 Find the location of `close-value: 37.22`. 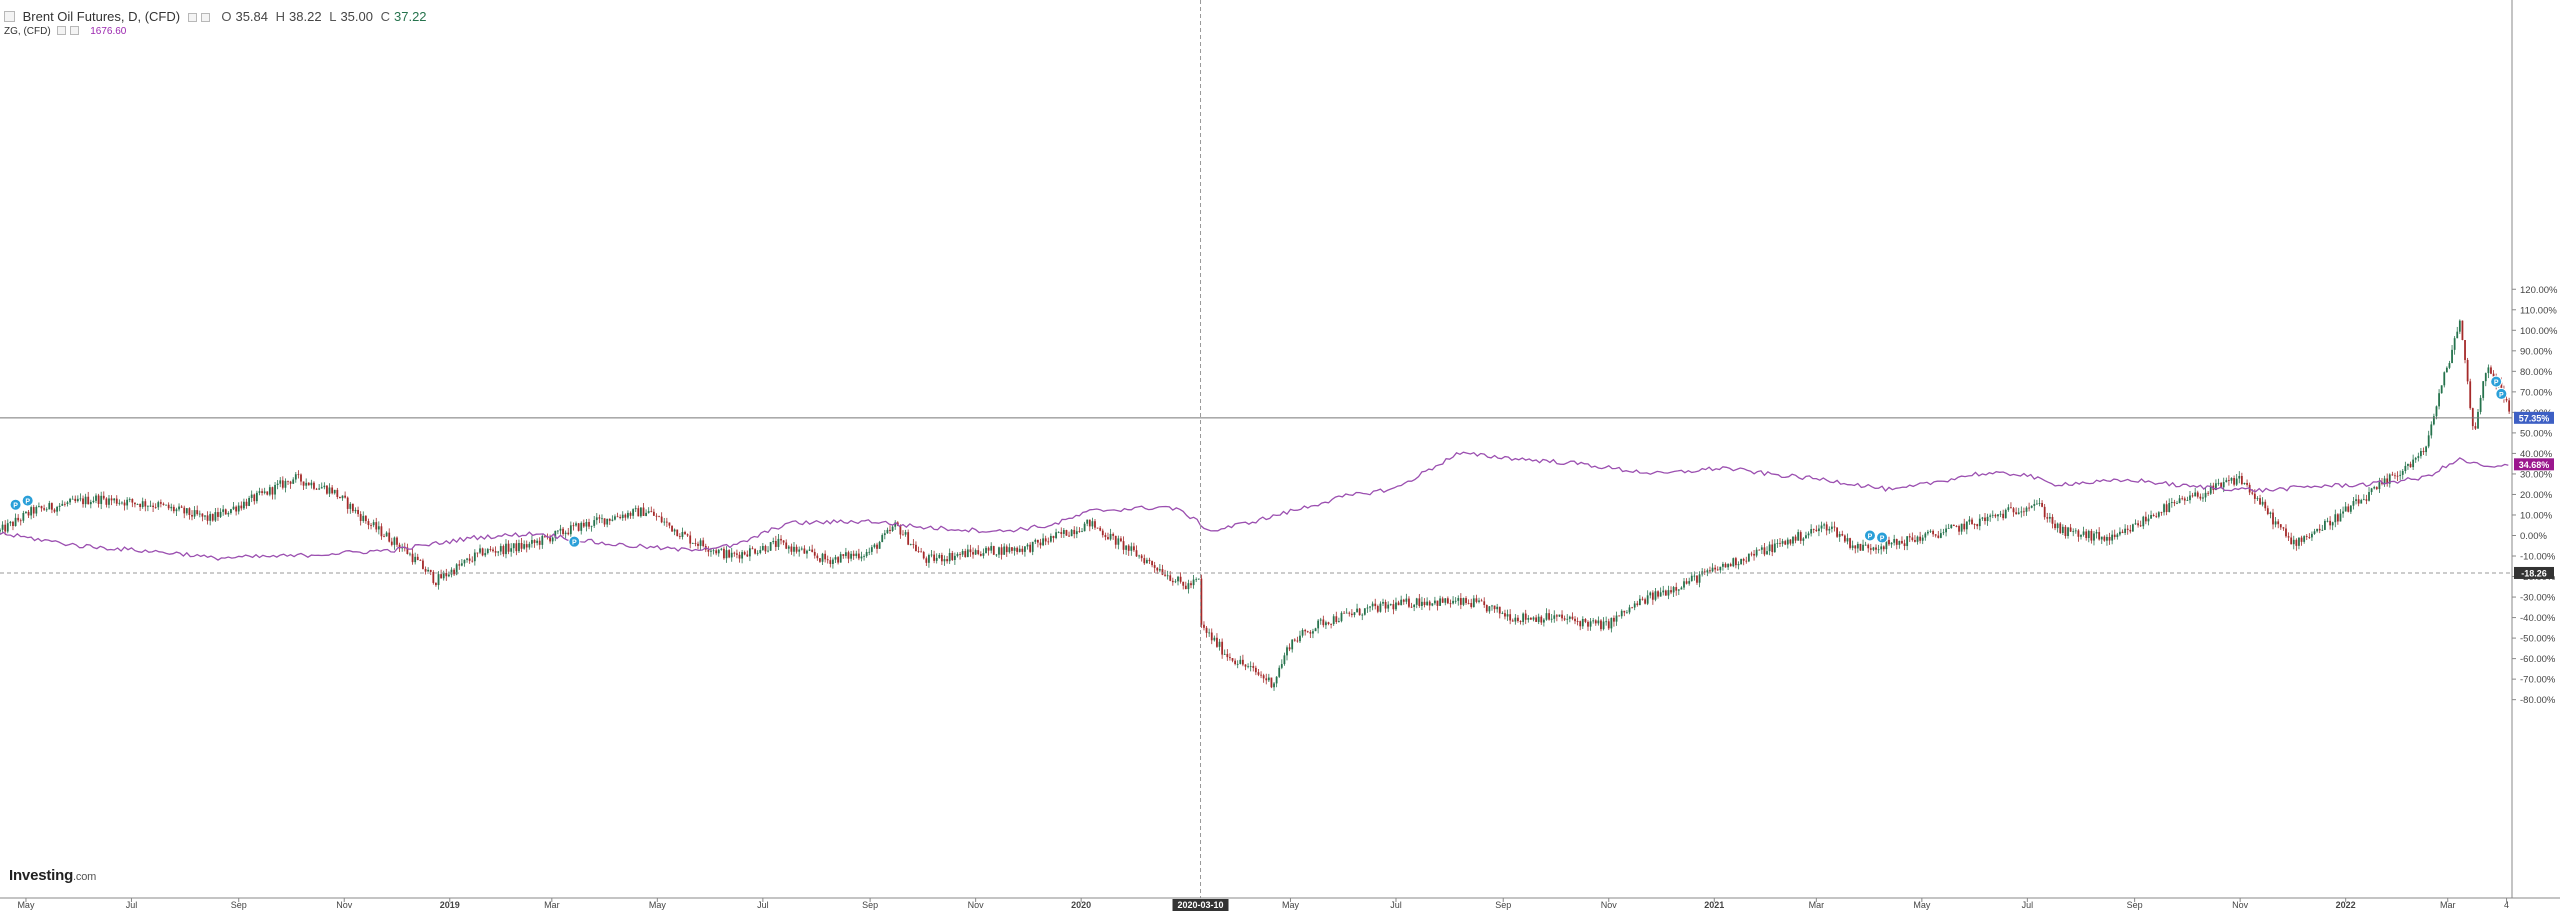

close-value: 37.22 is located at coordinates (410, 16).